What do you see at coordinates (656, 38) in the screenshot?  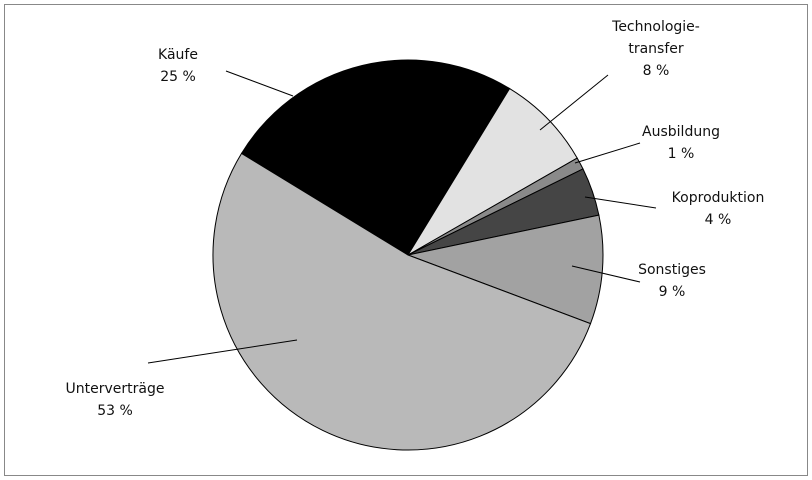 I see `slice-label: Technologie- transfer` at bounding box center [656, 38].